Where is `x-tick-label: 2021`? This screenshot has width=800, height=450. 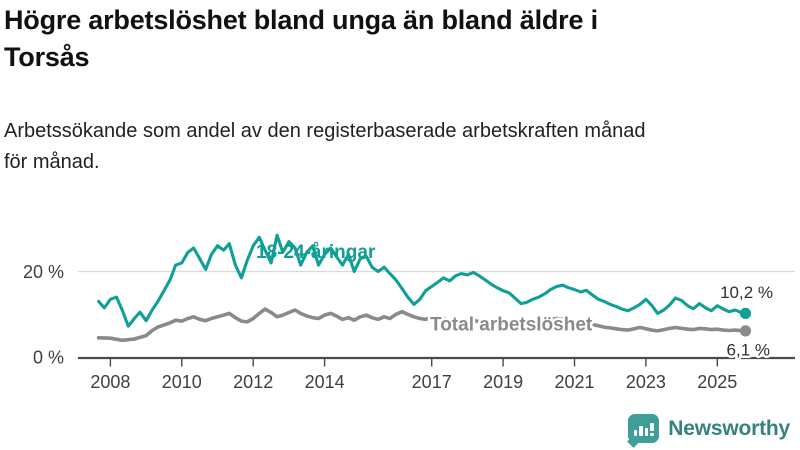 x-tick-label: 2021 is located at coordinates (574, 382).